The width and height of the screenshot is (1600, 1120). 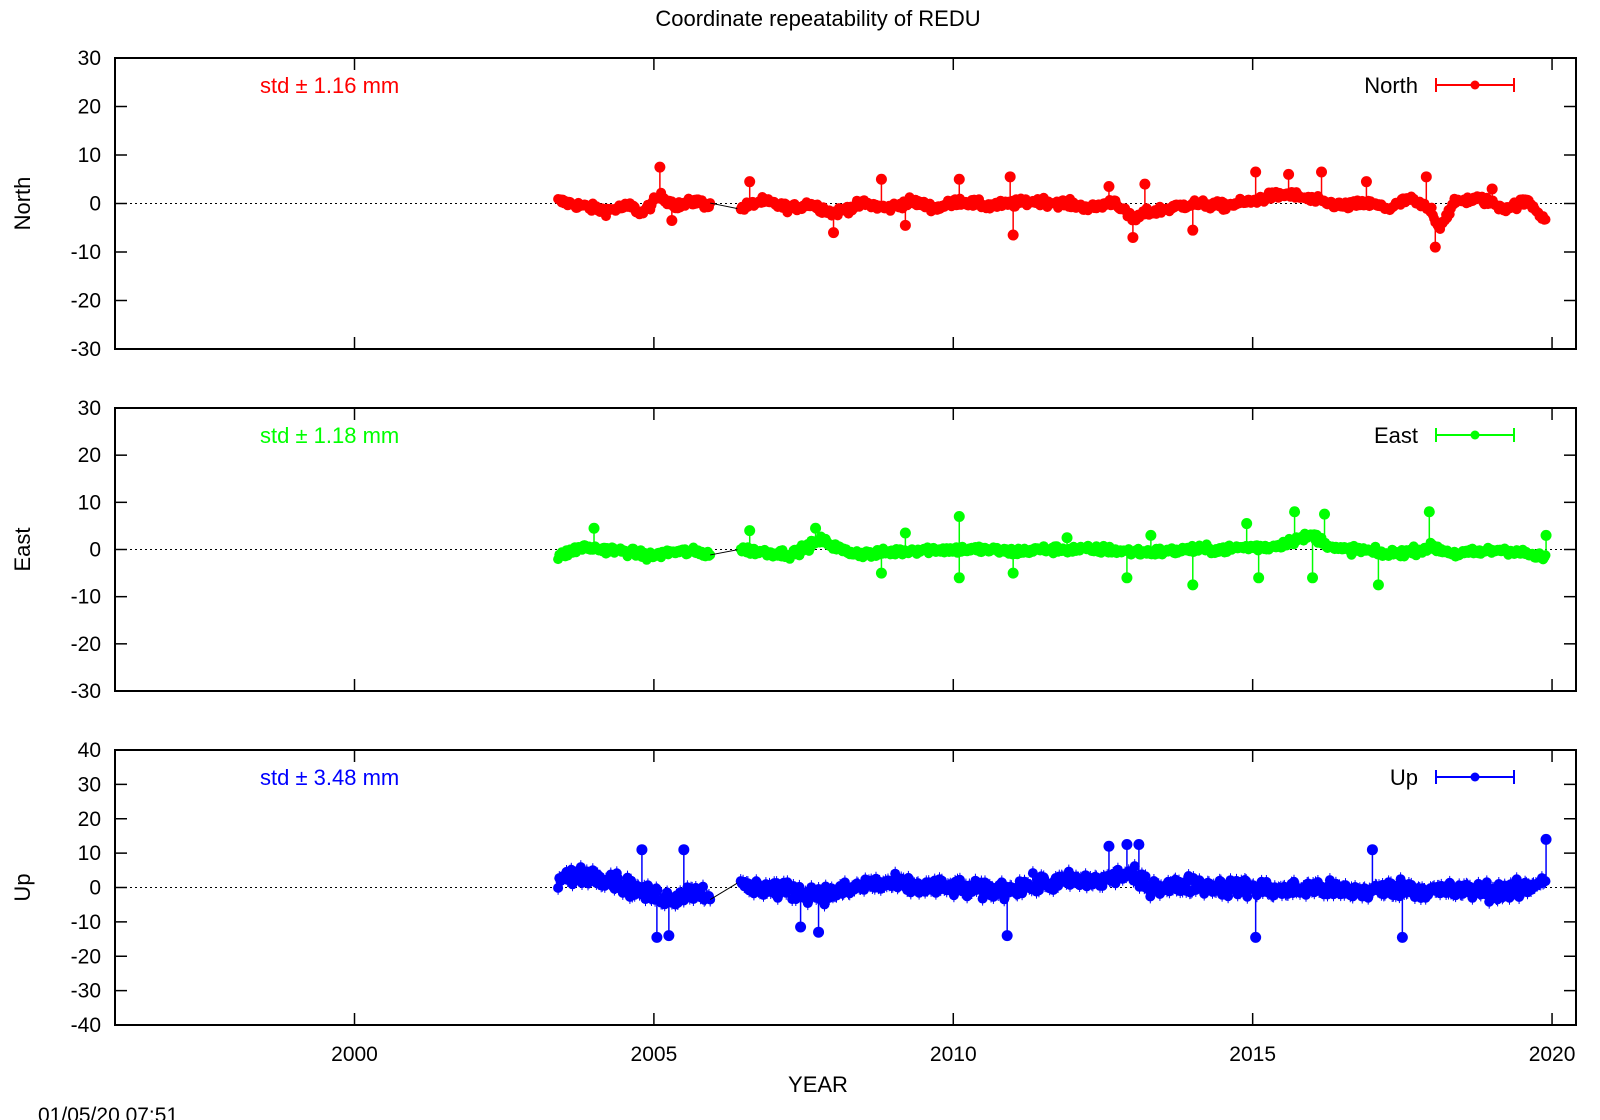 What do you see at coordinates (86, 644) in the screenshot?
I see `y-tick-label-east: -20` at bounding box center [86, 644].